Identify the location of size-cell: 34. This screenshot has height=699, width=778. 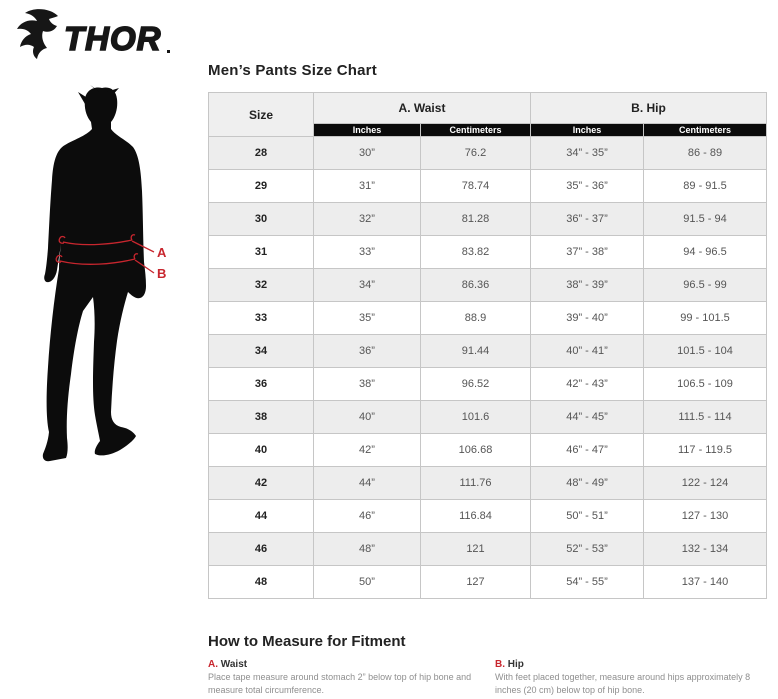
(261, 351).